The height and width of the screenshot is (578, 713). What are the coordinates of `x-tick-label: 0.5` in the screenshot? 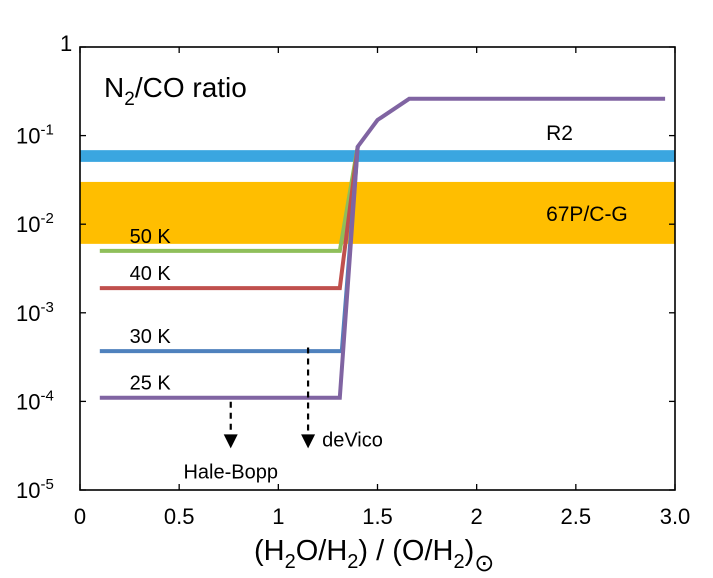 It's located at (179, 516).